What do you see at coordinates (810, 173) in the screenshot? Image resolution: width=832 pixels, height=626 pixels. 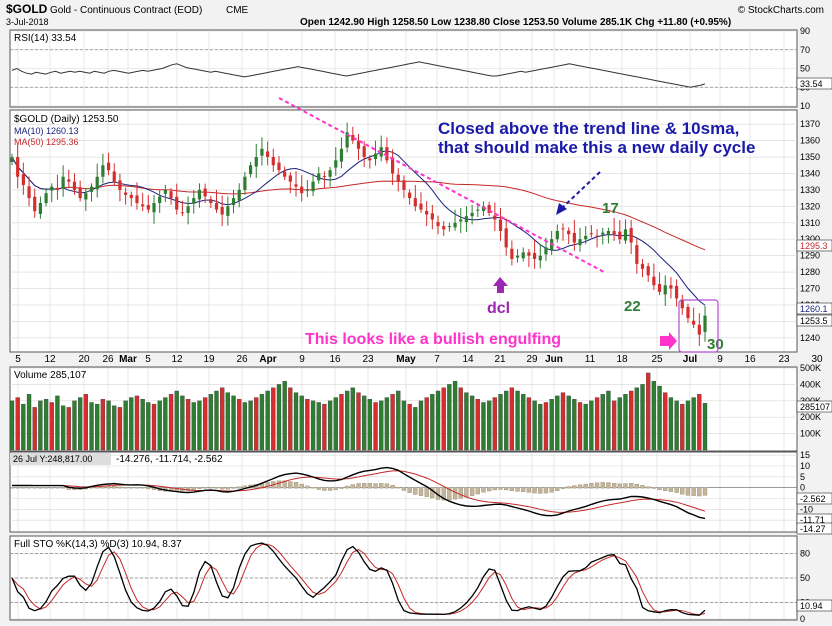 I see `y-tick-label: 1340` at bounding box center [810, 173].